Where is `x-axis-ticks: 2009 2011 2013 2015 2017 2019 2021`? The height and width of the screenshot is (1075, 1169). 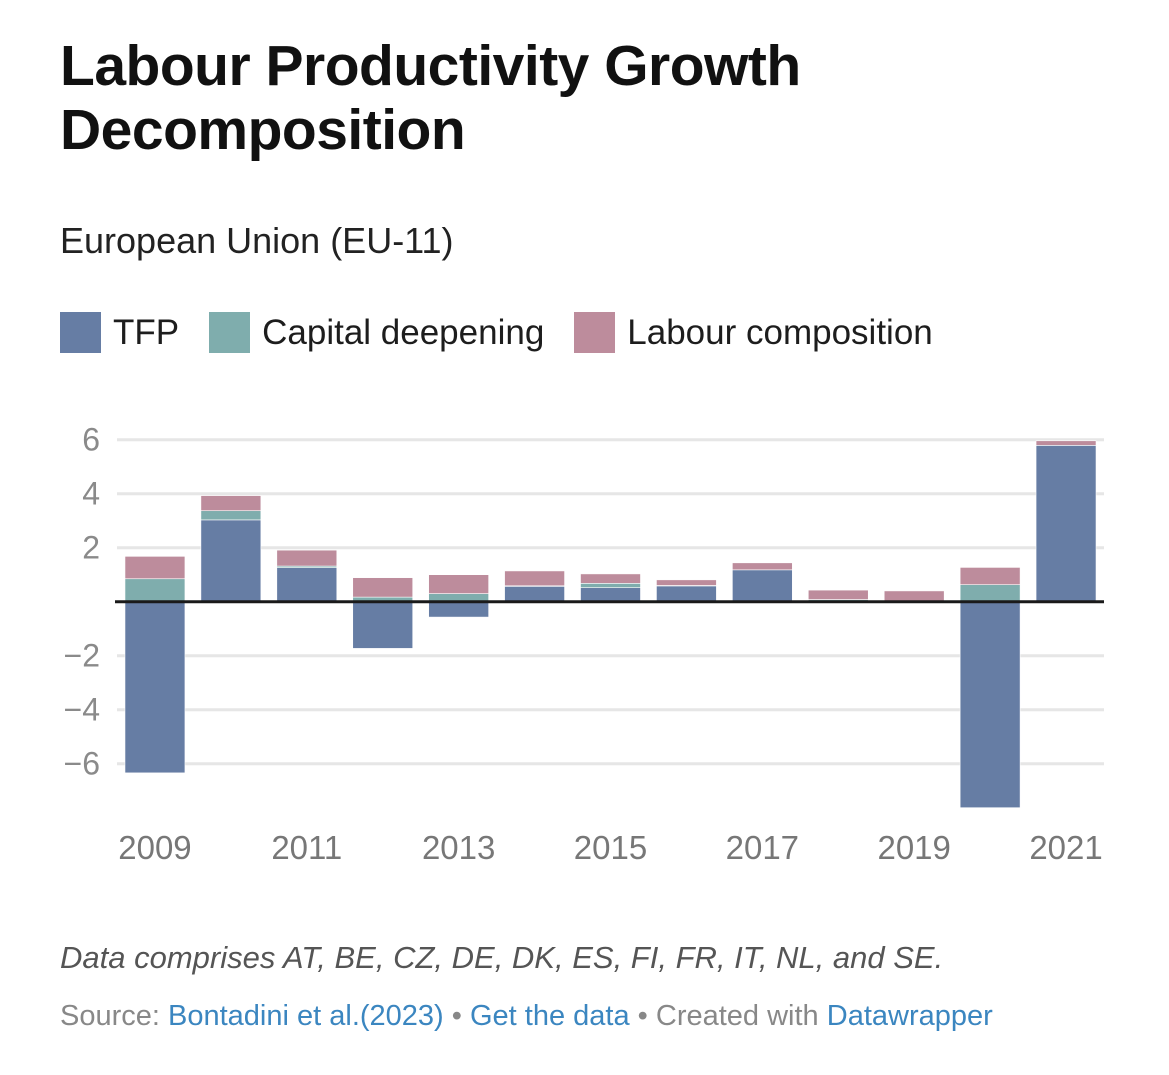 x-axis-ticks: 2009 2011 2013 2015 2017 2019 2021 is located at coordinates (610, 847).